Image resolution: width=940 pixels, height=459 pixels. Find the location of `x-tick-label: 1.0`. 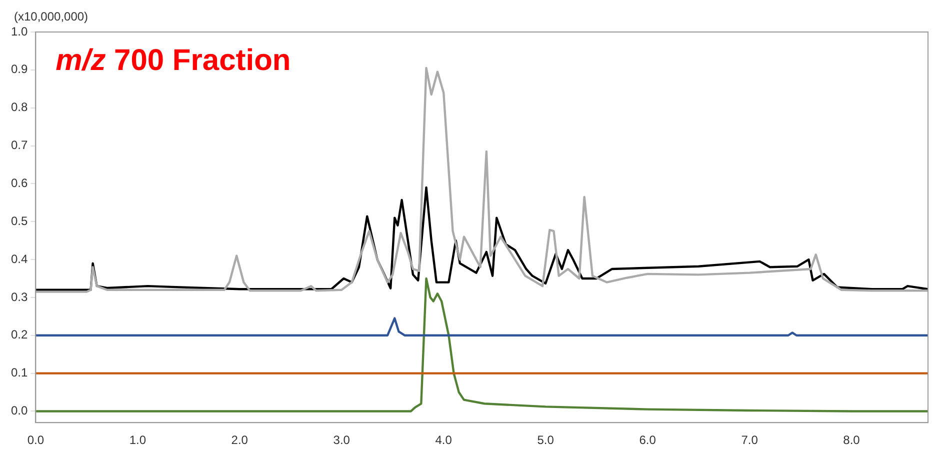

x-tick-label: 1.0 is located at coordinates (137, 440).